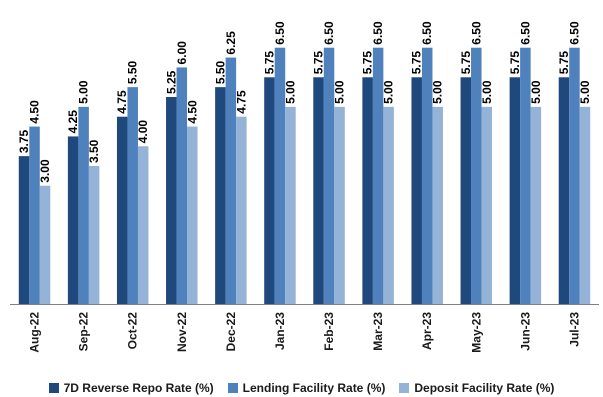 The width and height of the screenshot is (603, 397). Describe the element at coordinates (487, 92) in the screenshot. I see `data-label-deposit-facility-may-23: 5.00` at that location.